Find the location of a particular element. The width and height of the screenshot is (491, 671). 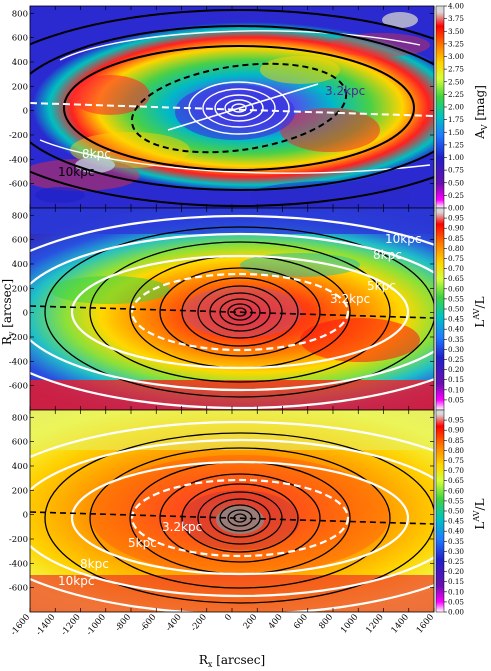

x-tick-label: 1400 is located at coordinates (400, 624).